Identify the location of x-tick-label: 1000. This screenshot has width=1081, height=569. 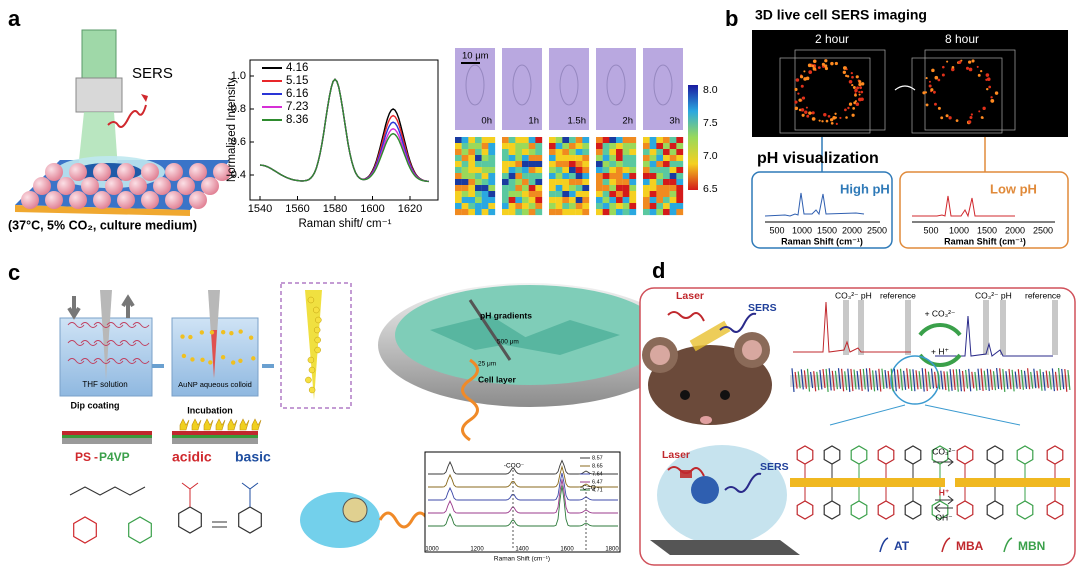
(432, 550).